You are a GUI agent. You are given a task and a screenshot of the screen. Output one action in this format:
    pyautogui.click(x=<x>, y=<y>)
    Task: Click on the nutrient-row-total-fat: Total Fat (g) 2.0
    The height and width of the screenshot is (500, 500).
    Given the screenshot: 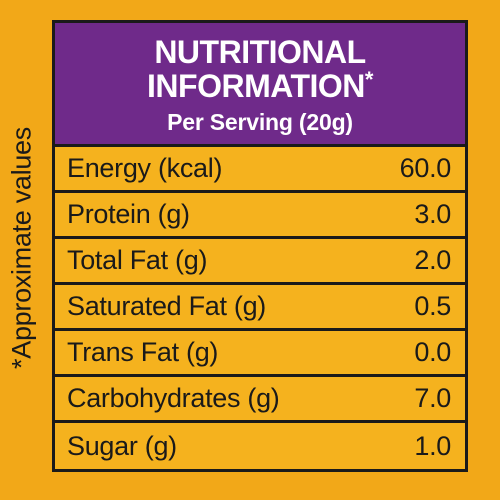 What is the action you would take?
    pyautogui.click(x=260, y=262)
    